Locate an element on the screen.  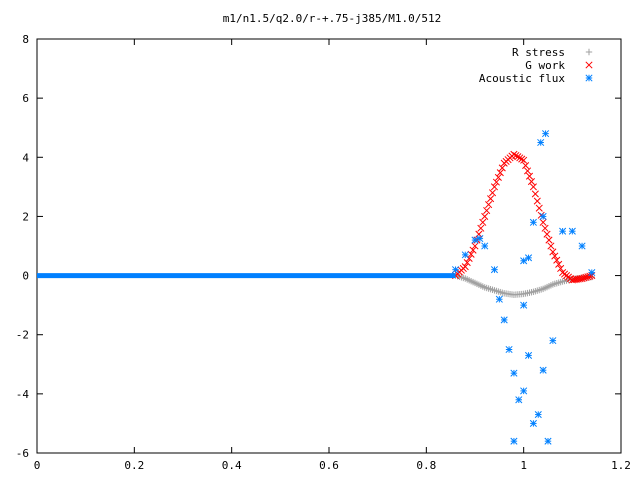
y-tick-label: 8 is located at coordinates (25, 39).